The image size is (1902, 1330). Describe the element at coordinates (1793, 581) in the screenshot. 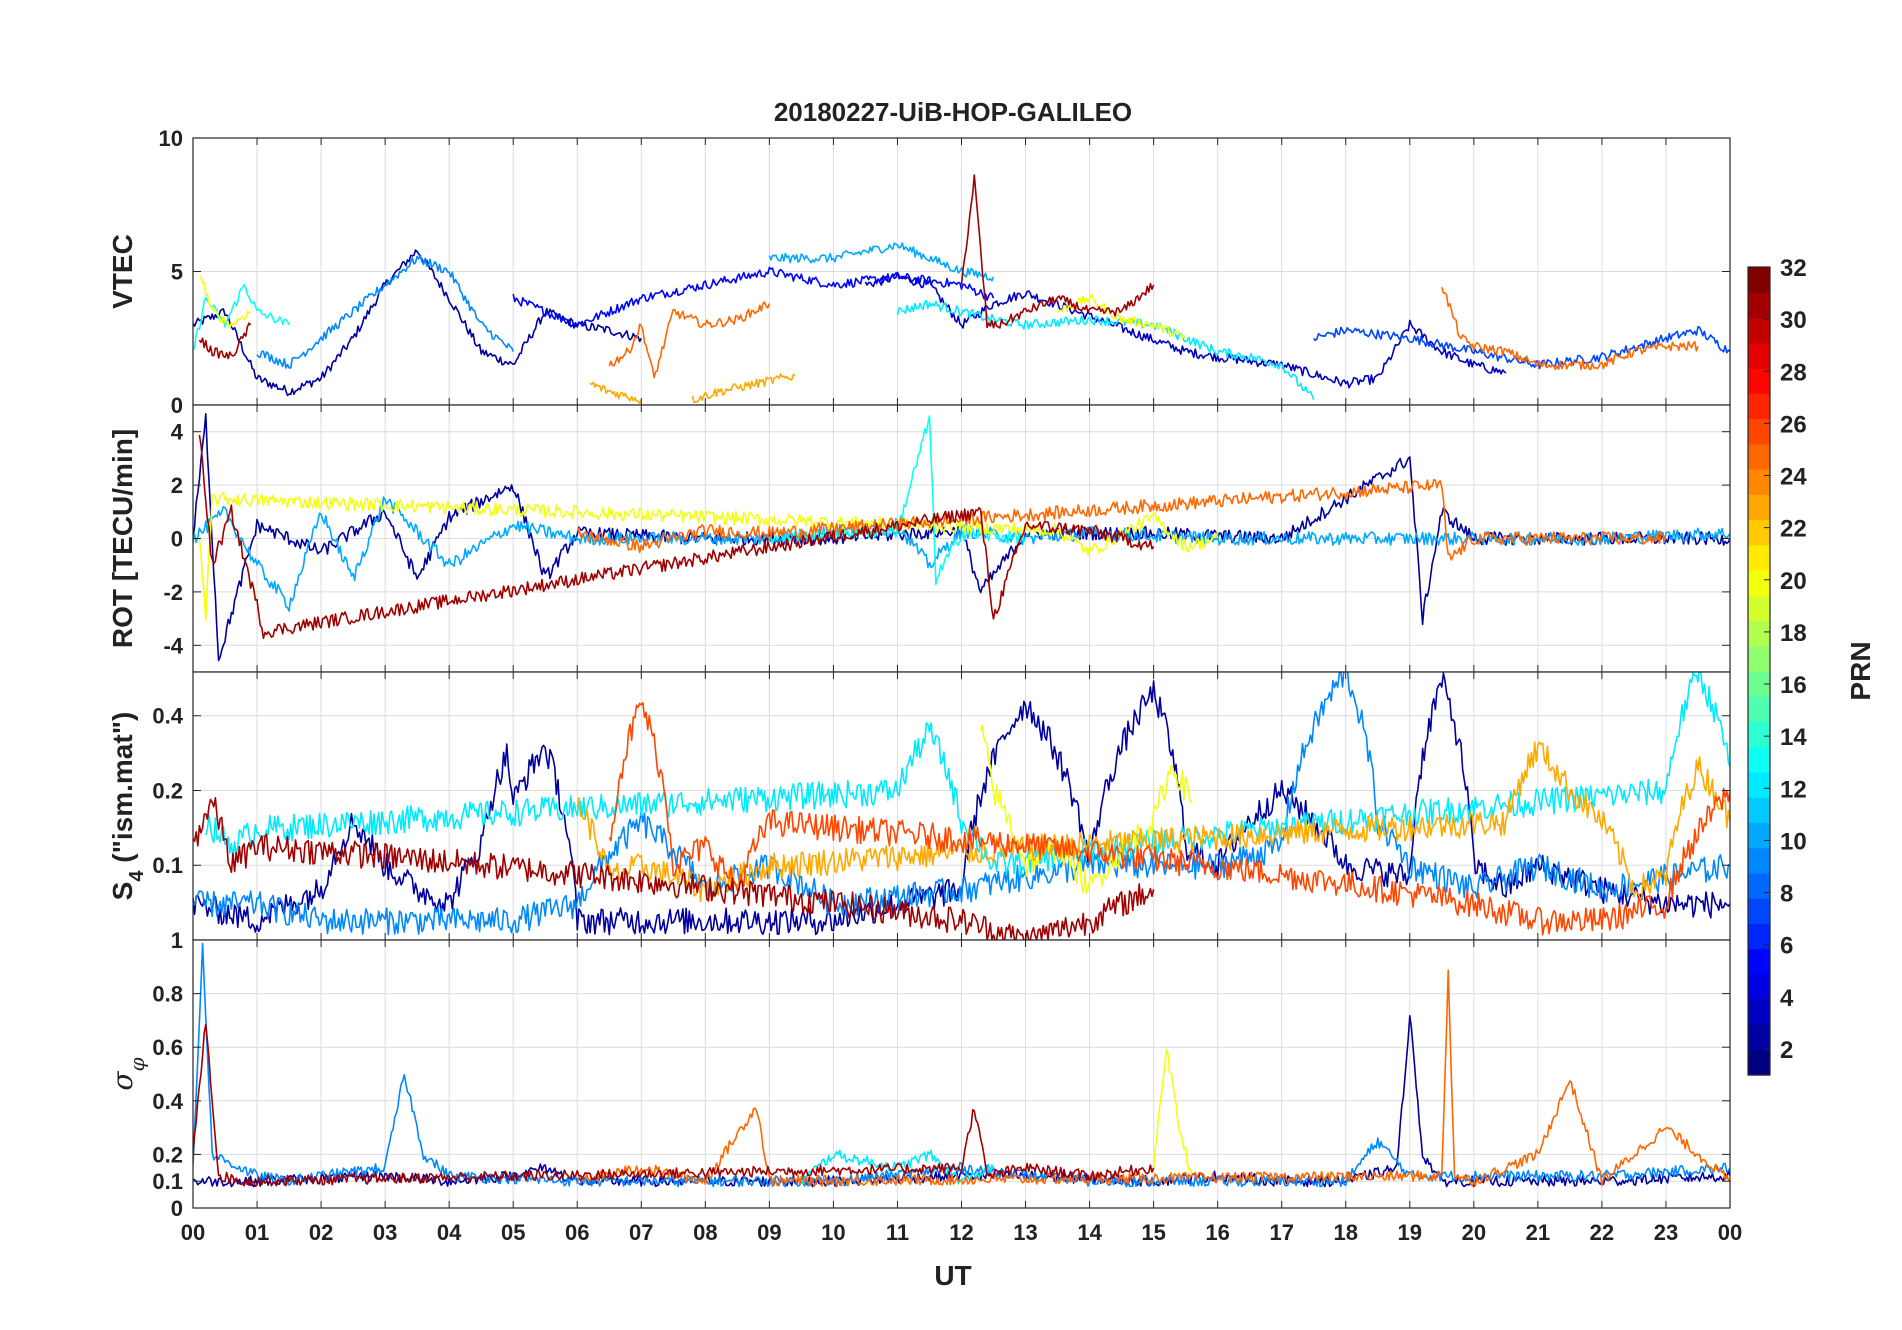

I see `colorbar-tick-label: 20` at that location.